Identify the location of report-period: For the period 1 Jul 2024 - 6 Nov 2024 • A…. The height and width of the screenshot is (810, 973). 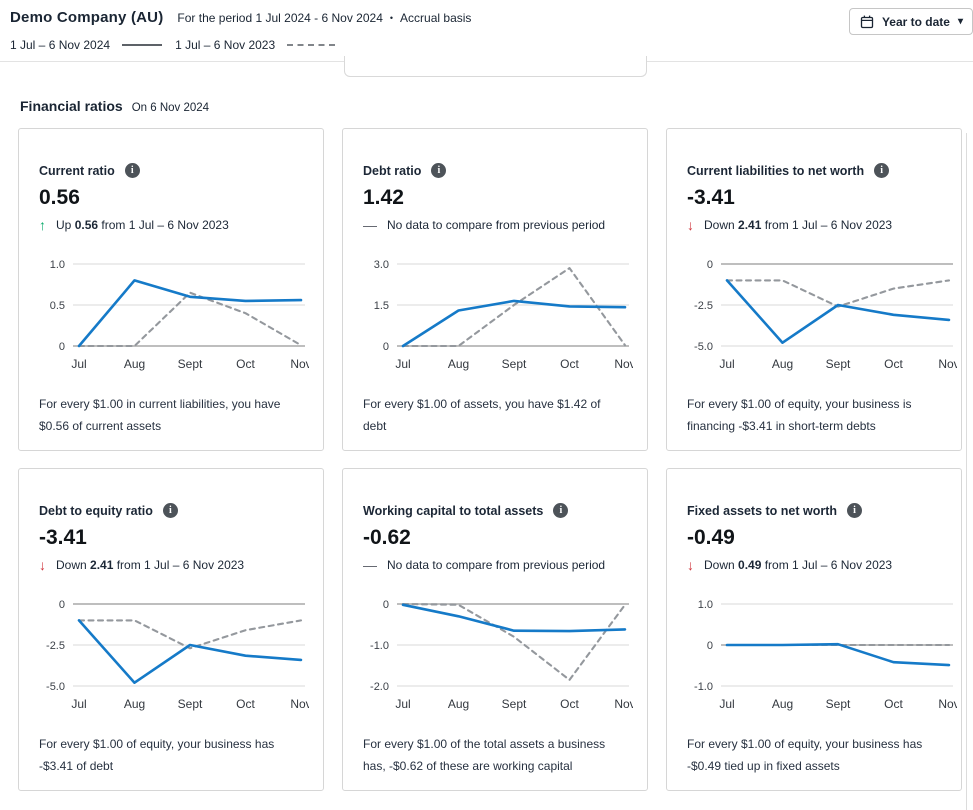
(324, 18).